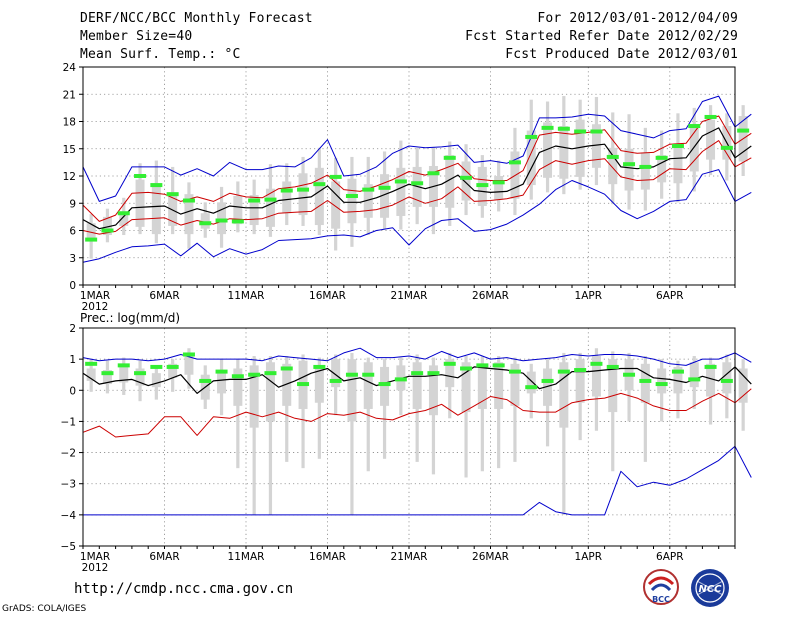  Describe the element at coordinates (589, 557) in the screenshot. I see `x-tick-label: 1APR` at that location.